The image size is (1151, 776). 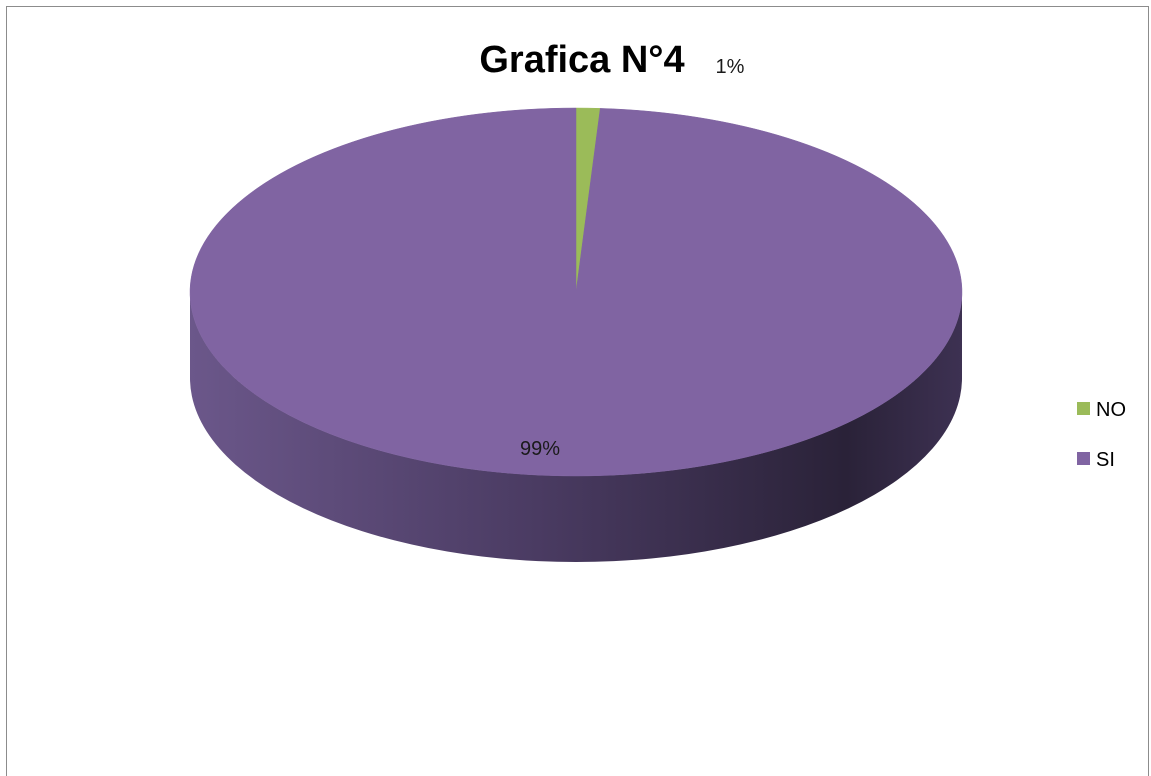 What do you see at coordinates (1083, 408) in the screenshot?
I see `legend-swatch-no` at bounding box center [1083, 408].